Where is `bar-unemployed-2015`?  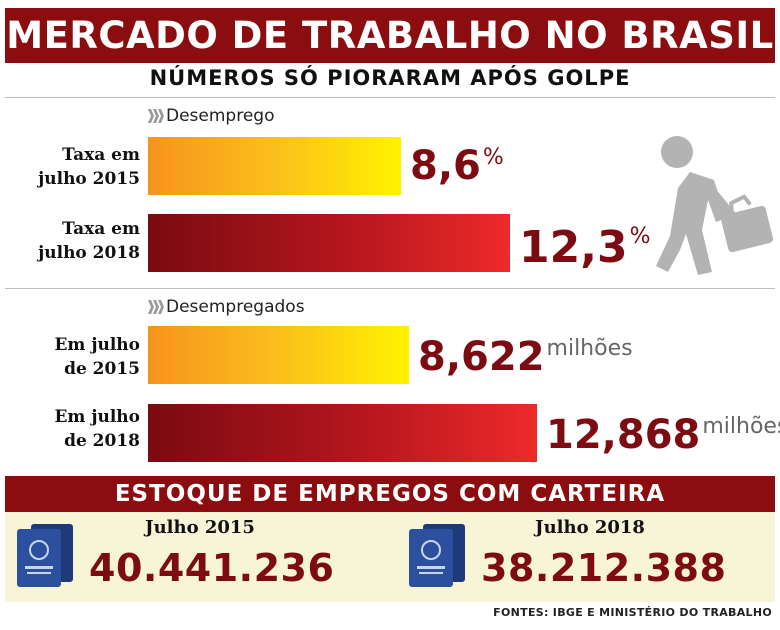 bar-unemployed-2015 is located at coordinates (278, 355).